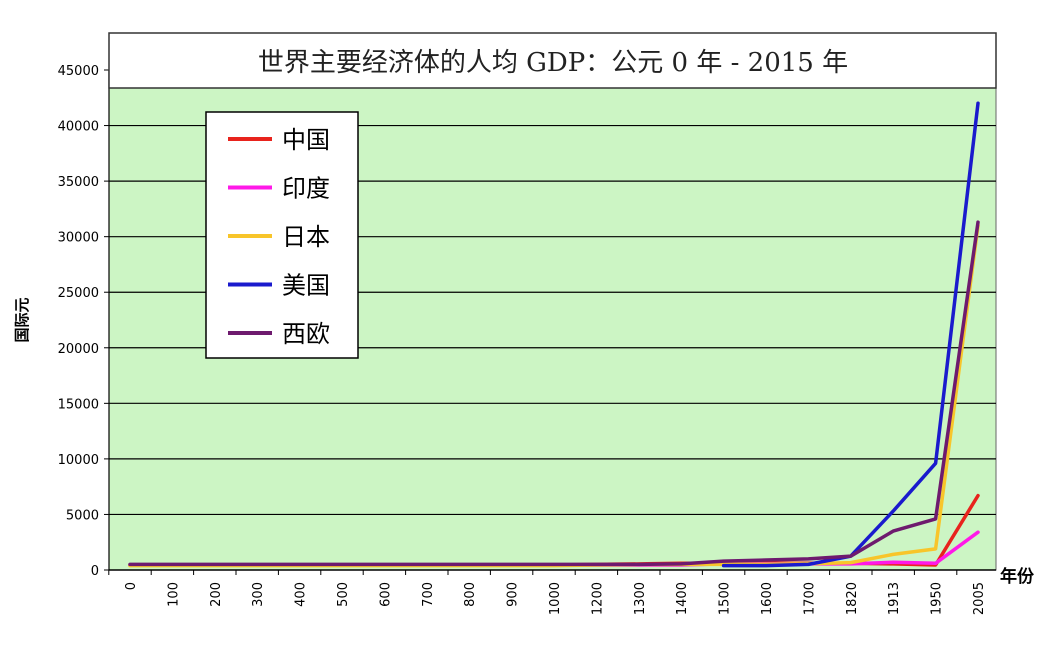 This screenshot has height=653, width=1056. I want to click on legend-label: 美国, so click(306, 286).